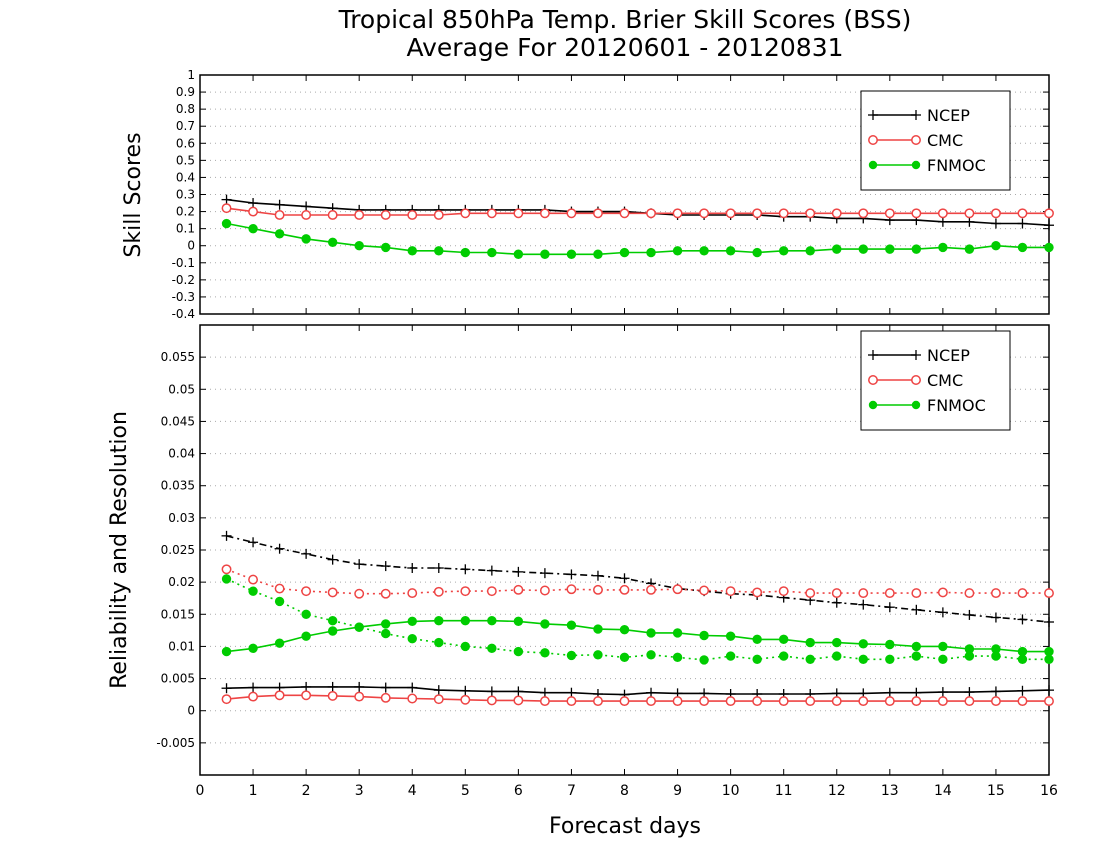  Describe the element at coordinates (677, 791) in the screenshot. I see `x-tick-label: 9` at that location.